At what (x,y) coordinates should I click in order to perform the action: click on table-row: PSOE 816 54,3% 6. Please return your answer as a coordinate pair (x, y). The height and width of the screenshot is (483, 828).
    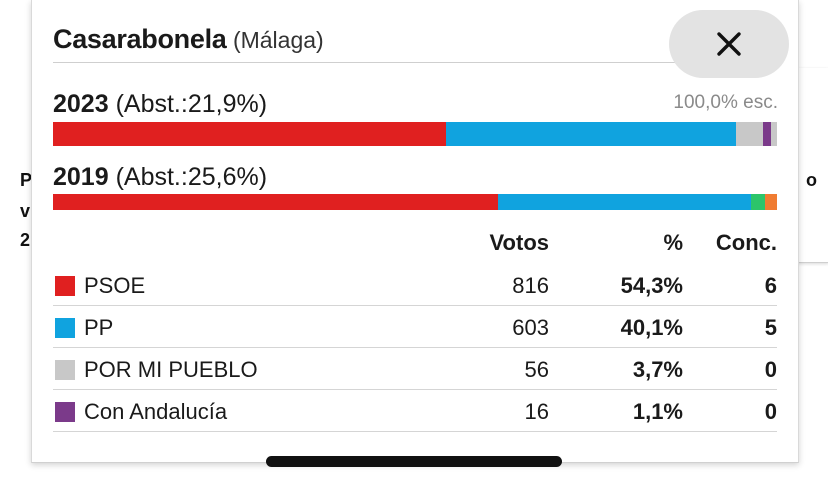
    Looking at the image, I should click on (415, 285).